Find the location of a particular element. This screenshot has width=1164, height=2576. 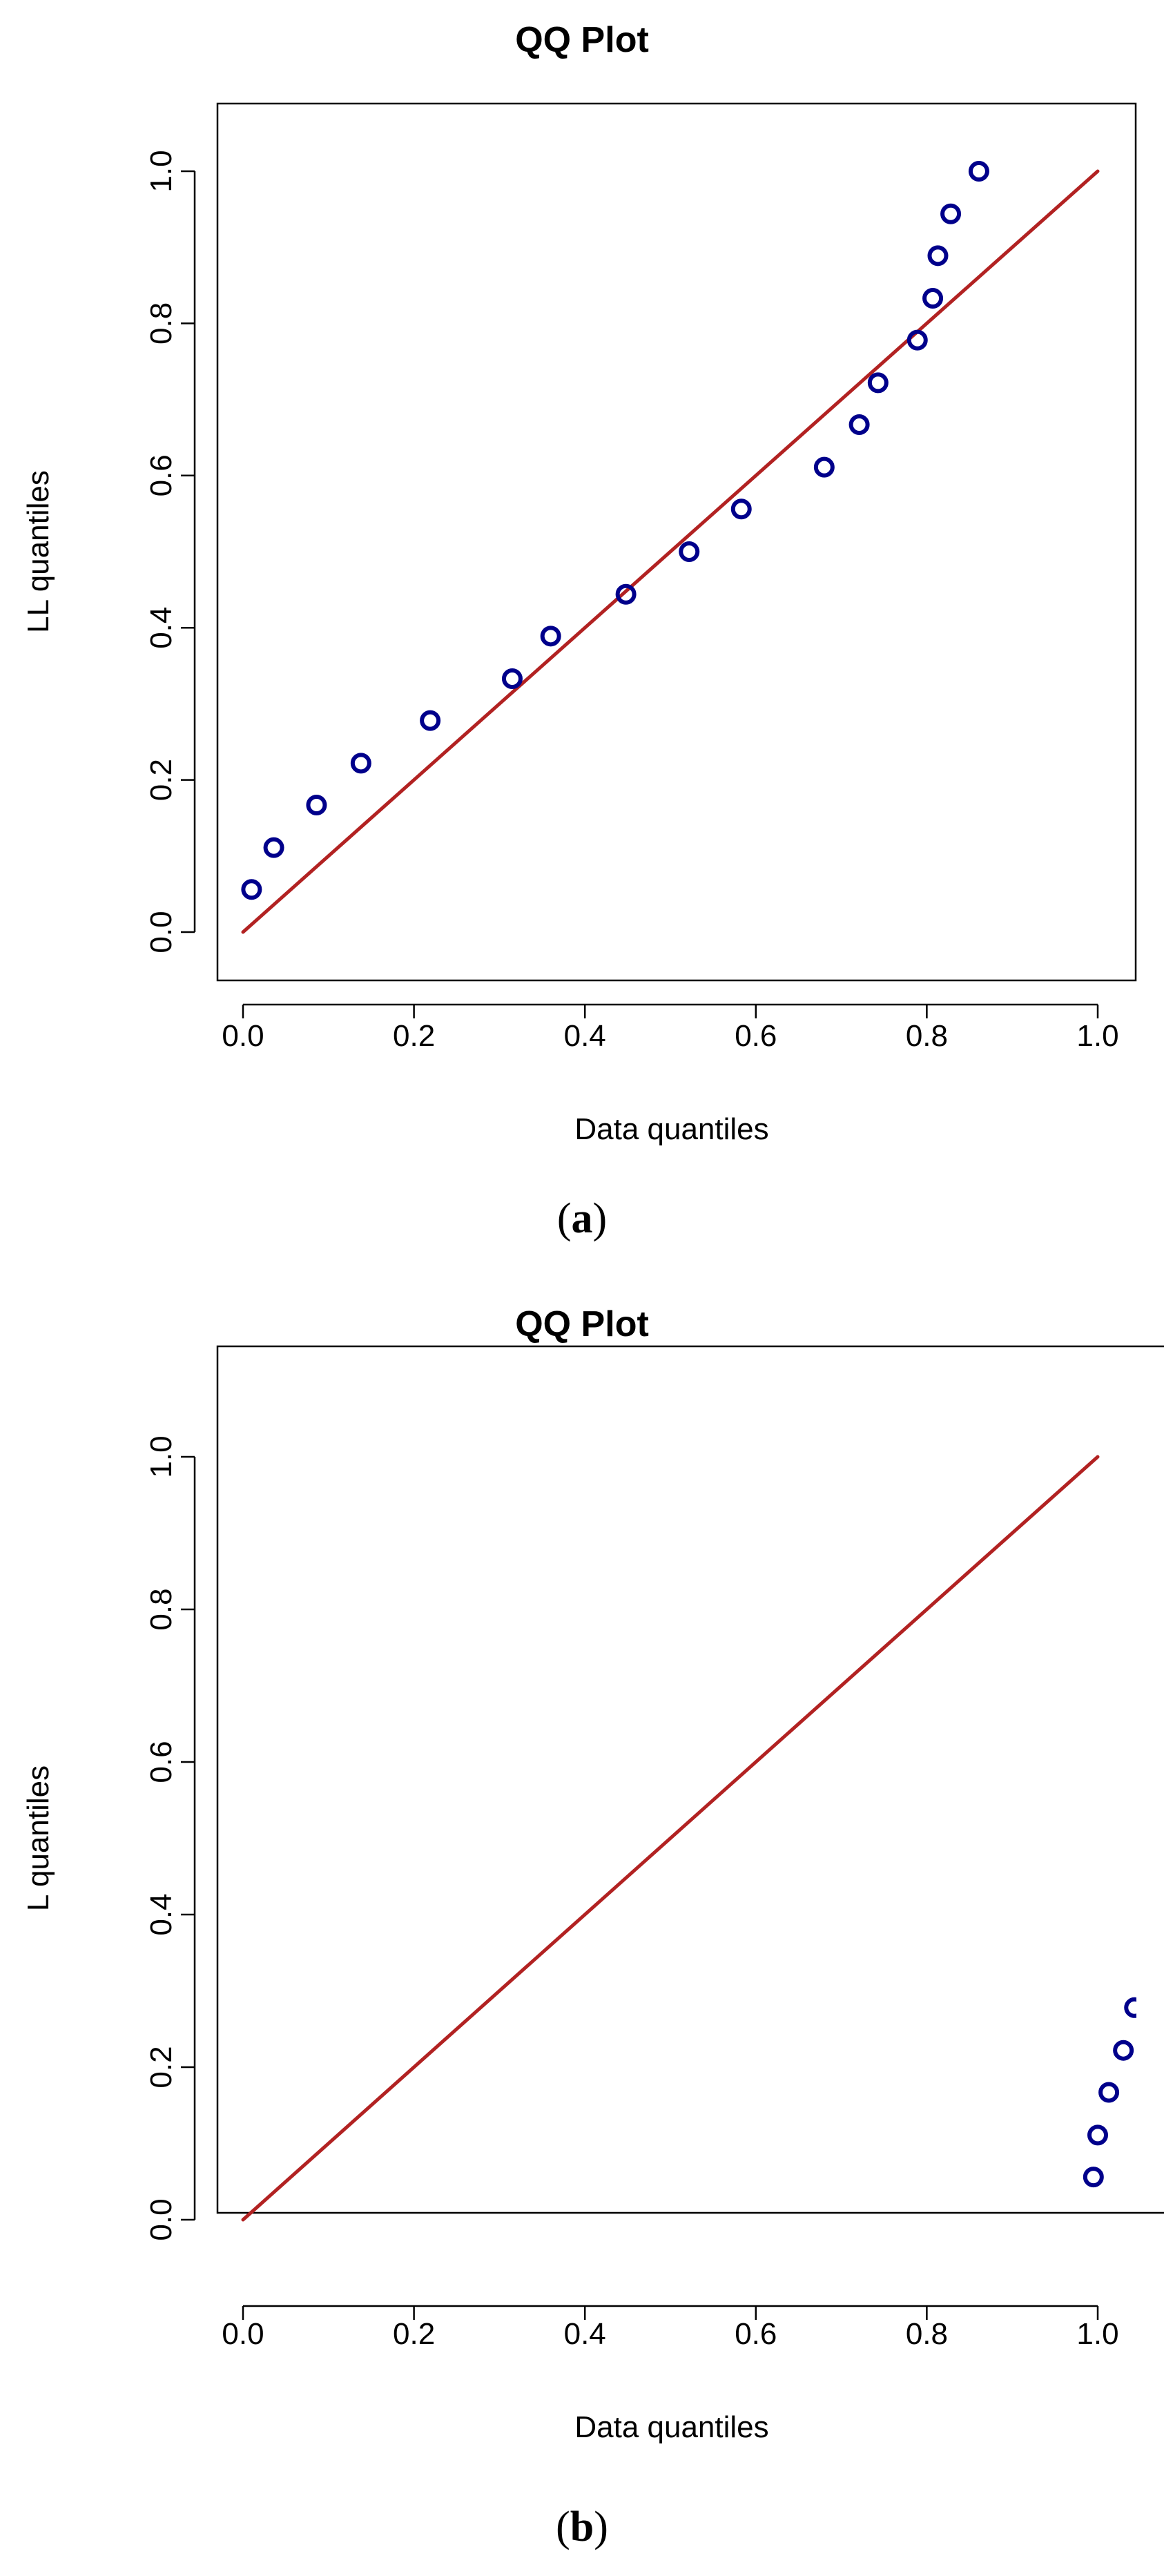

panel-caption: (a) is located at coordinates (582, 1218).